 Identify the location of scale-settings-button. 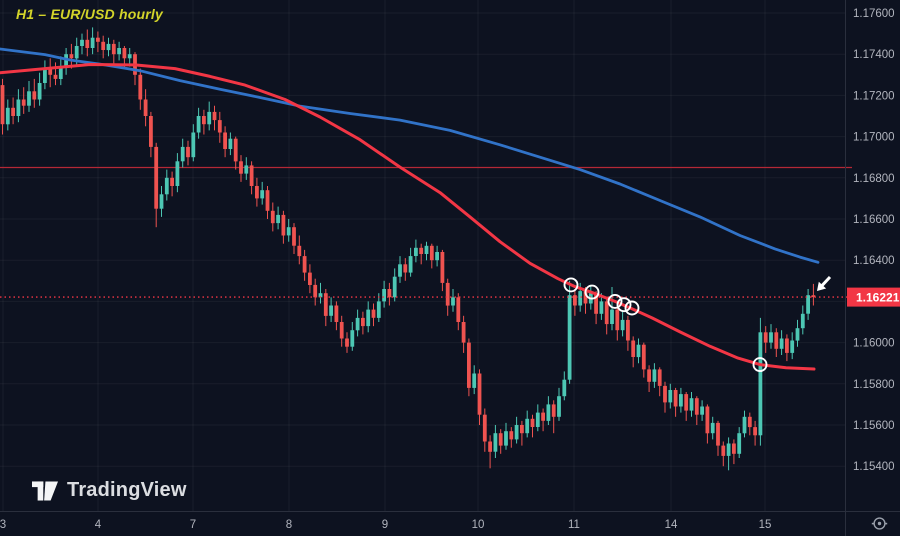
(879, 523).